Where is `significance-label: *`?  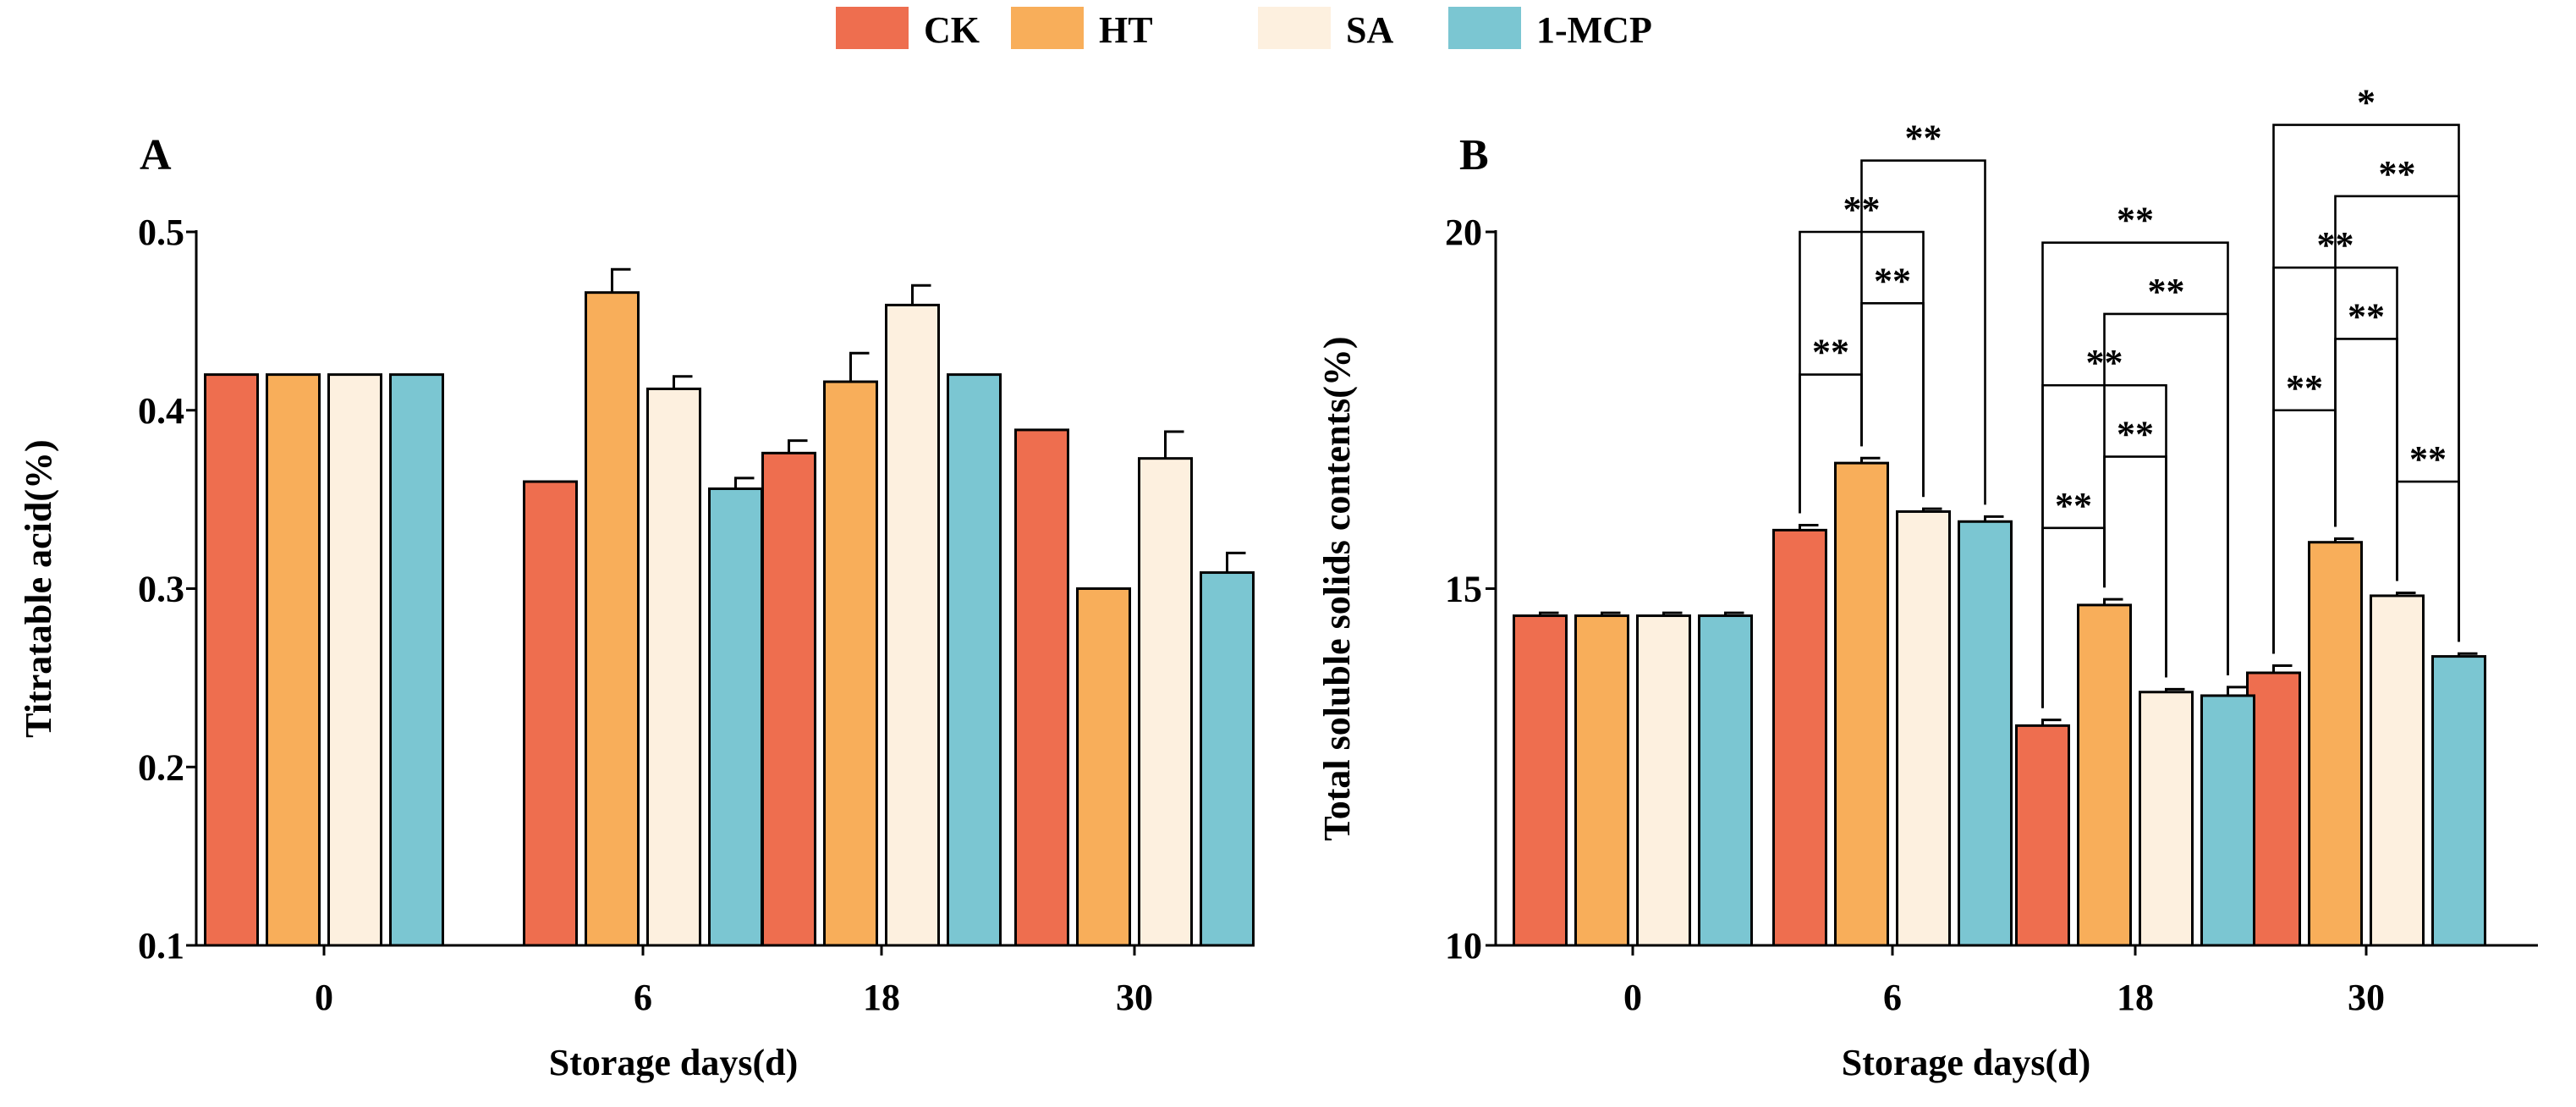 significance-label: * is located at coordinates (2366, 103).